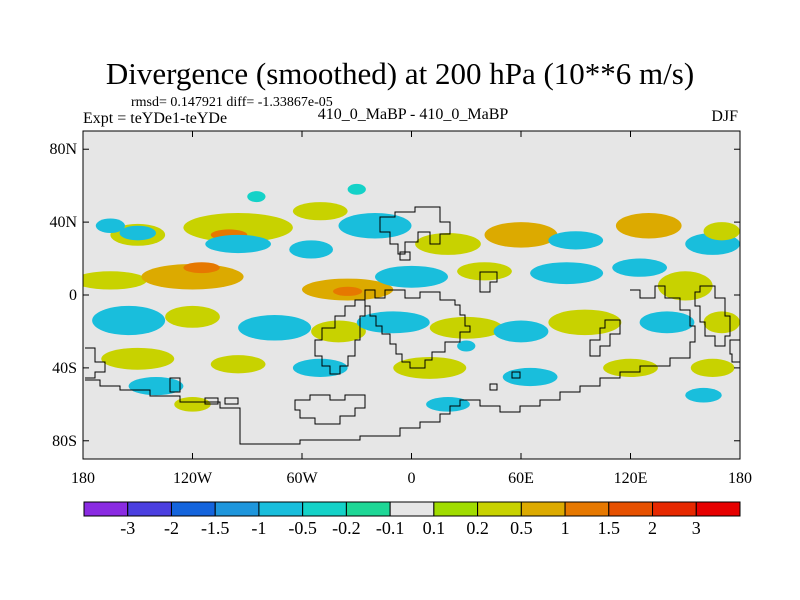  Describe the element at coordinates (73, 295) in the screenshot. I see `y-tick-label: 0` at that location.